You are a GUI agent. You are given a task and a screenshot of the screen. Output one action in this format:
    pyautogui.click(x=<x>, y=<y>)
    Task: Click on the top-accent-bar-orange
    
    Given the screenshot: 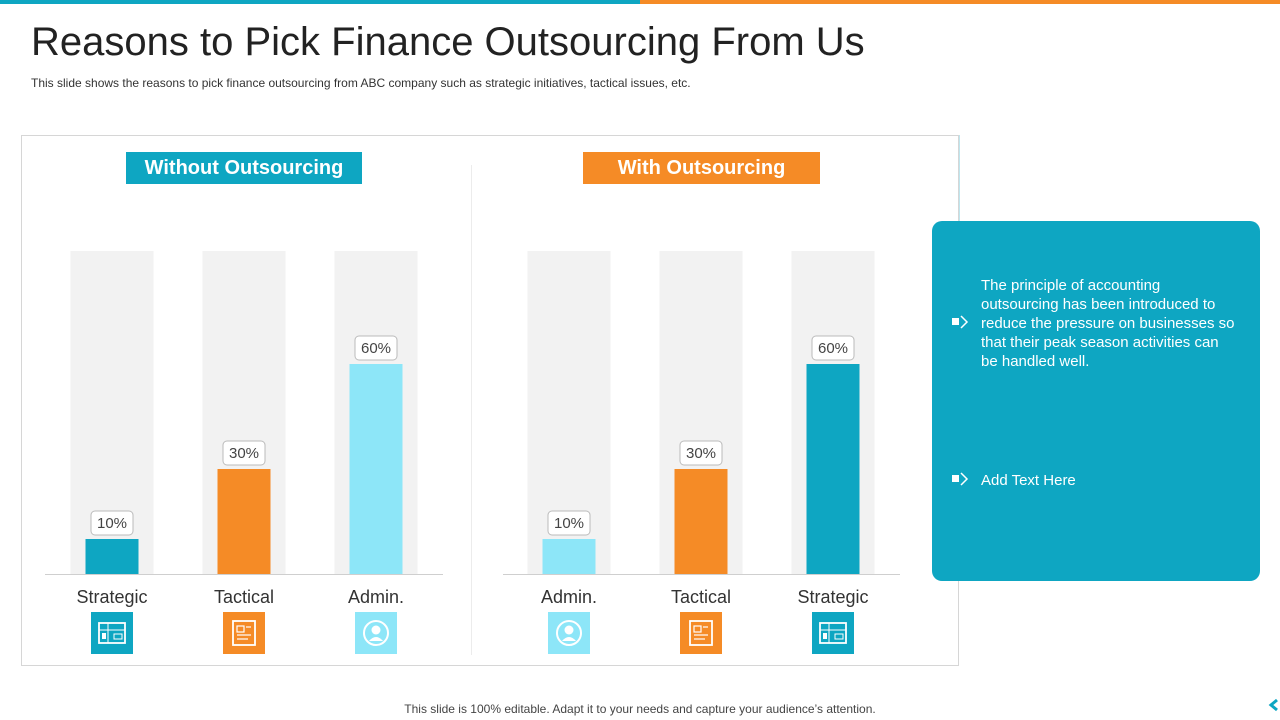 What is the action you would take?
    pyautogui.click(x=960, y=2)
    